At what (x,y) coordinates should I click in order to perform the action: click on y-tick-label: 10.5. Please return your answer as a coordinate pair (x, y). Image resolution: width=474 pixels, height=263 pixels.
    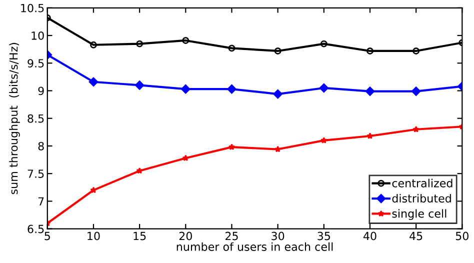
    Looking at the image, I should click on (32, 8).